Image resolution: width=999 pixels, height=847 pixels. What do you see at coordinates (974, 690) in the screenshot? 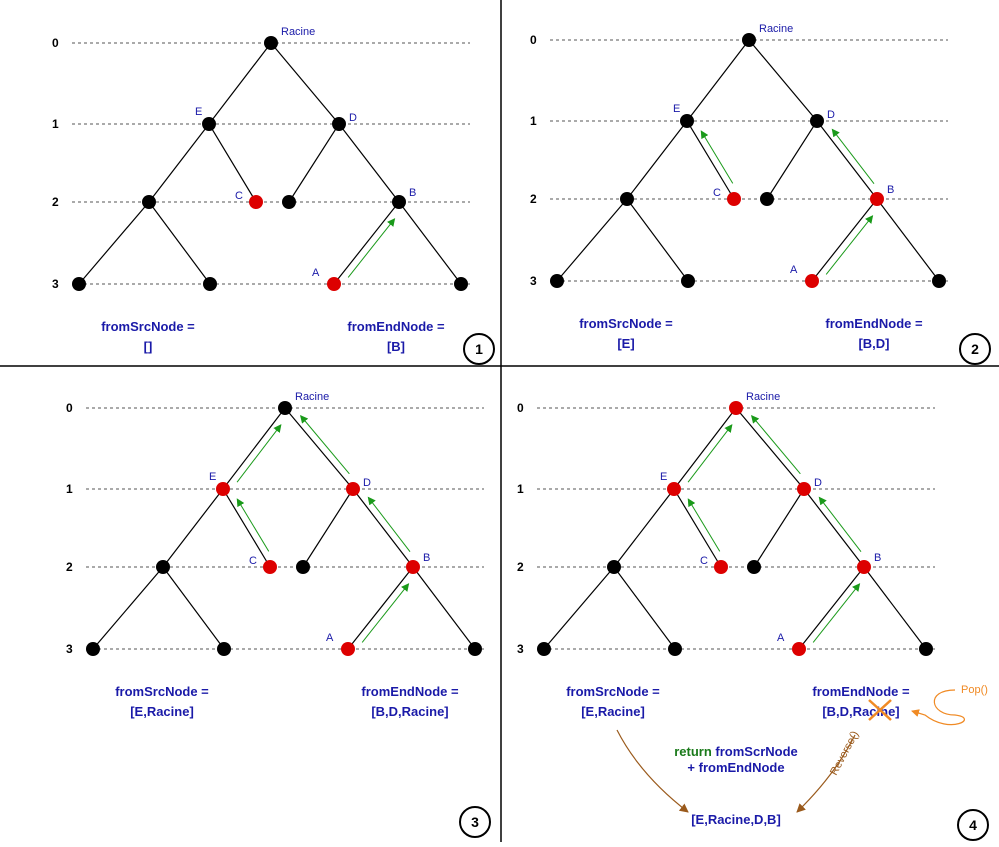
I see `pop-label: Pop()` at bounding box center [974, 690].